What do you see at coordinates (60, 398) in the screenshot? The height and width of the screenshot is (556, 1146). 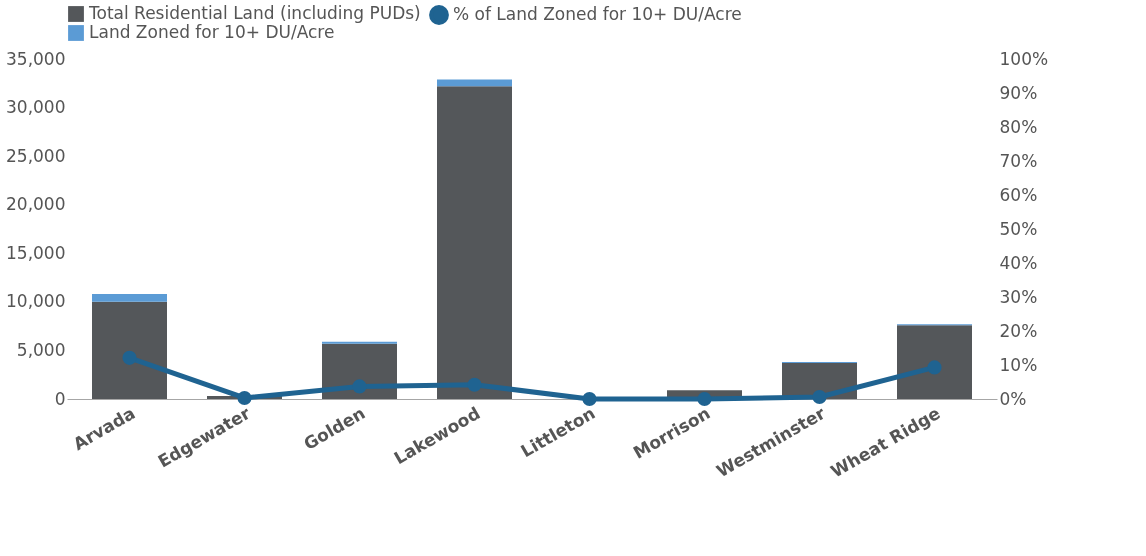 I see `y-tick-label: 0` at bounding box center [60, 398].